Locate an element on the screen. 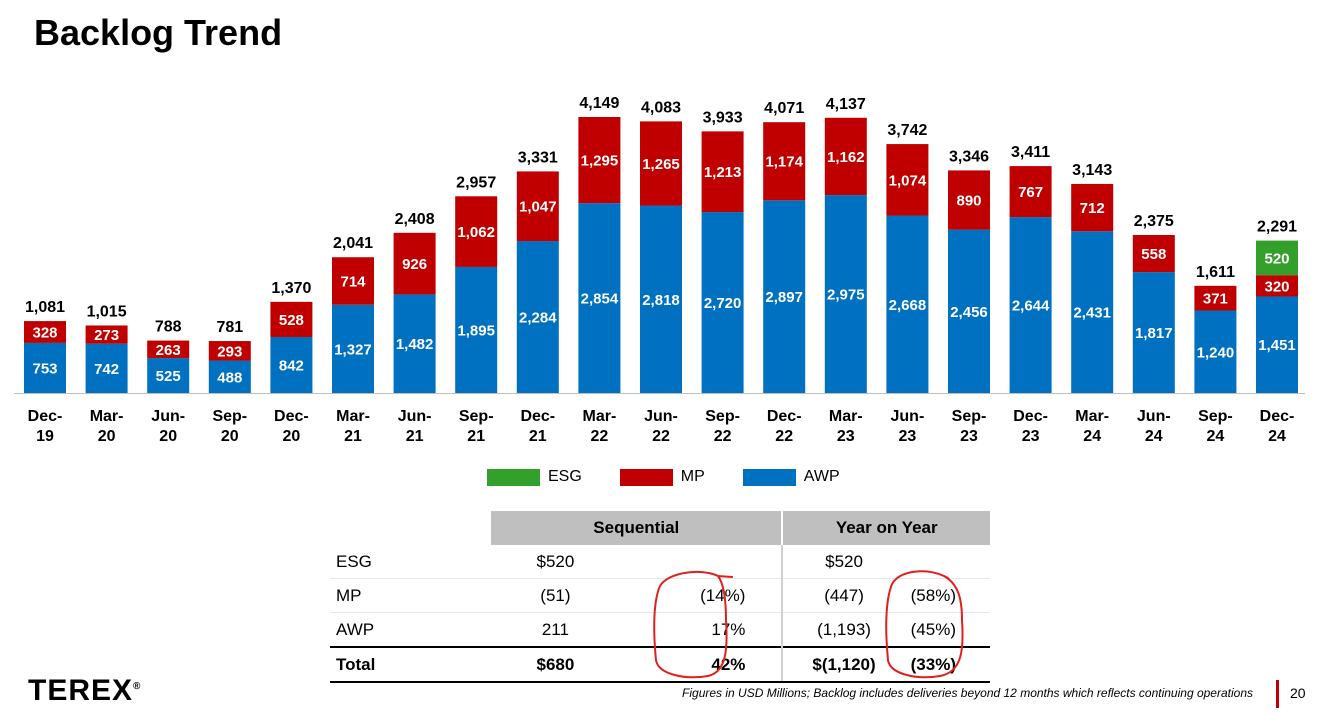 This screenshot has width=1317, height=713. data-label-mp-dec-19: 328 is located at coordinates (44, 332).